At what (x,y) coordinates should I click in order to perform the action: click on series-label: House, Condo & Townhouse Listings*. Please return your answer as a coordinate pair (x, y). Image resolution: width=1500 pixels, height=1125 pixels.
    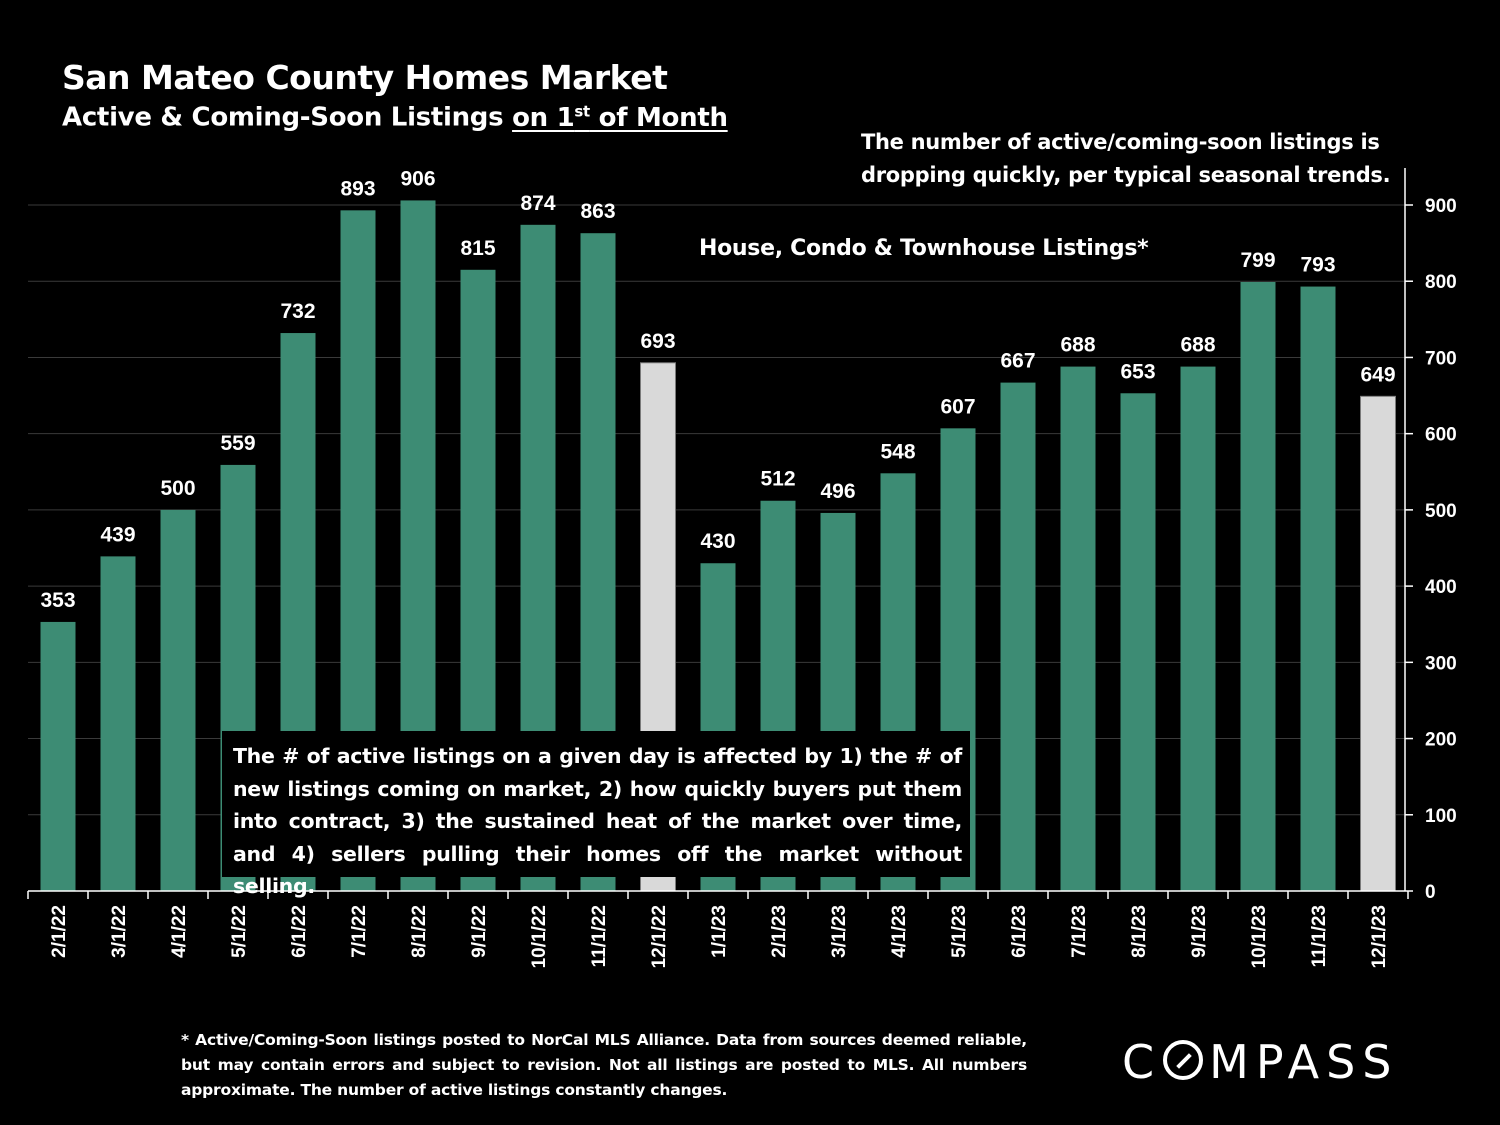
    Looking at the image, I should click on (924, 248).